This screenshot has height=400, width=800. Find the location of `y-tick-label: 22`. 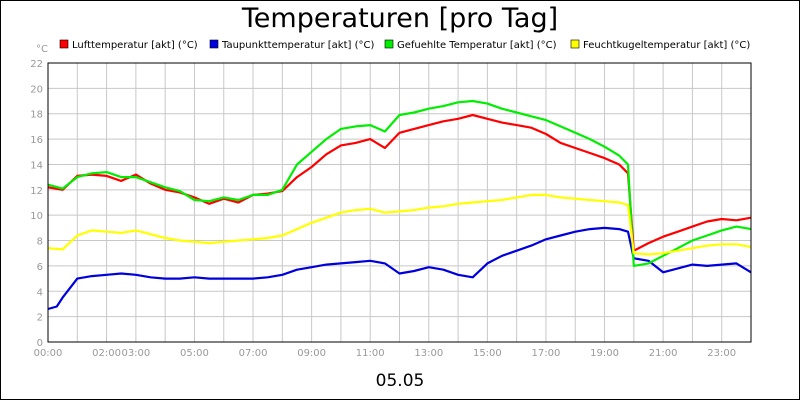

y-tick-label: 22 is located at coordinates (36, 64).